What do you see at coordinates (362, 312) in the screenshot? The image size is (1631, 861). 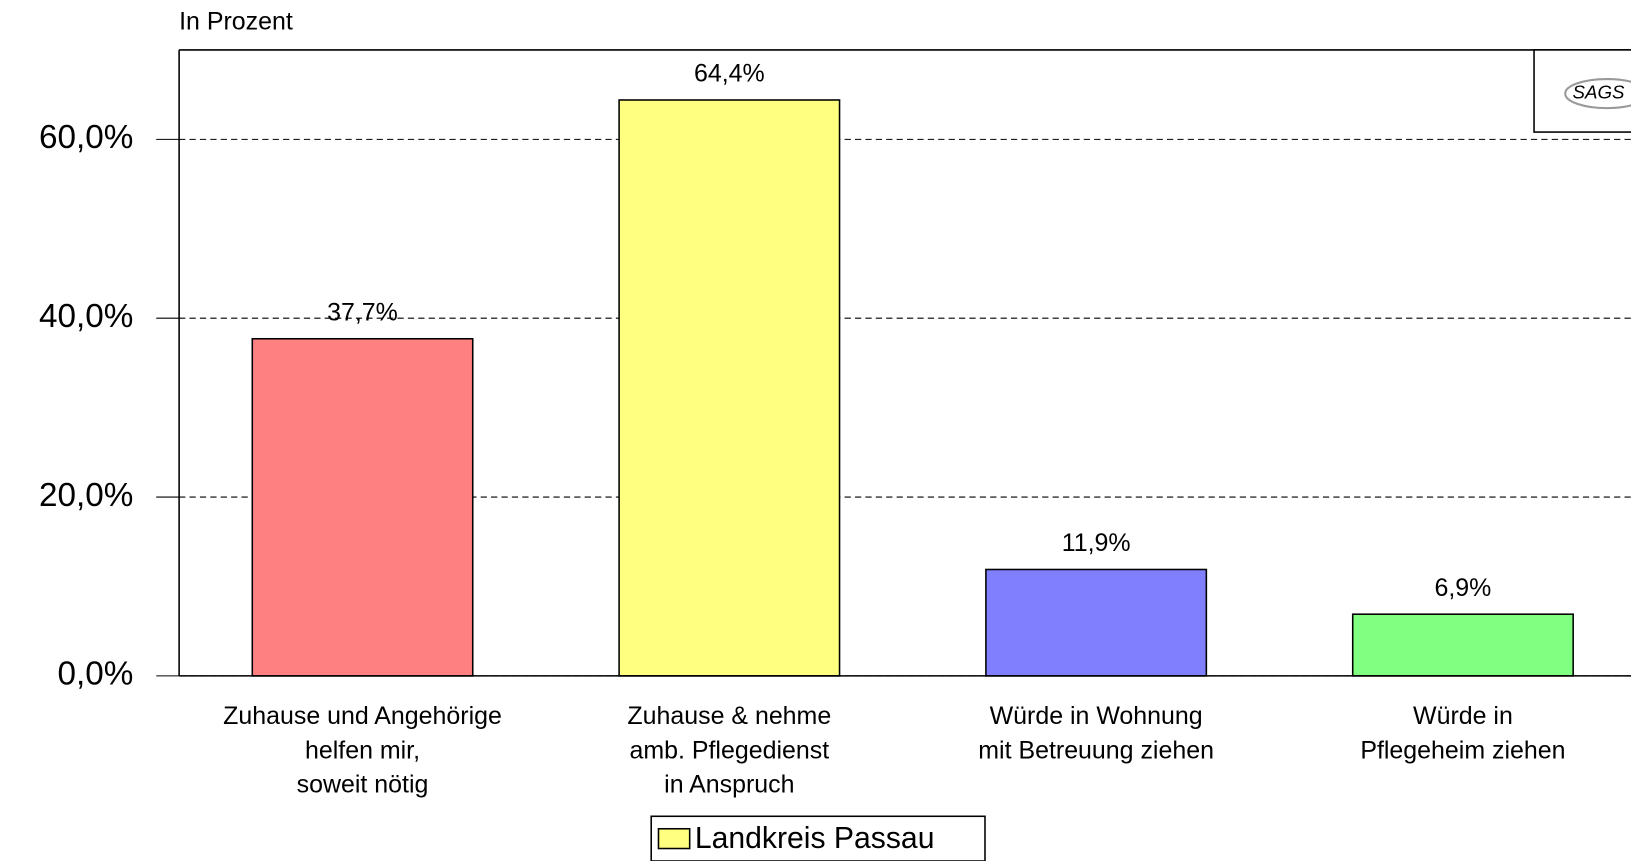 I see `value-label: 37,7%` at bounding box center [362, 312].